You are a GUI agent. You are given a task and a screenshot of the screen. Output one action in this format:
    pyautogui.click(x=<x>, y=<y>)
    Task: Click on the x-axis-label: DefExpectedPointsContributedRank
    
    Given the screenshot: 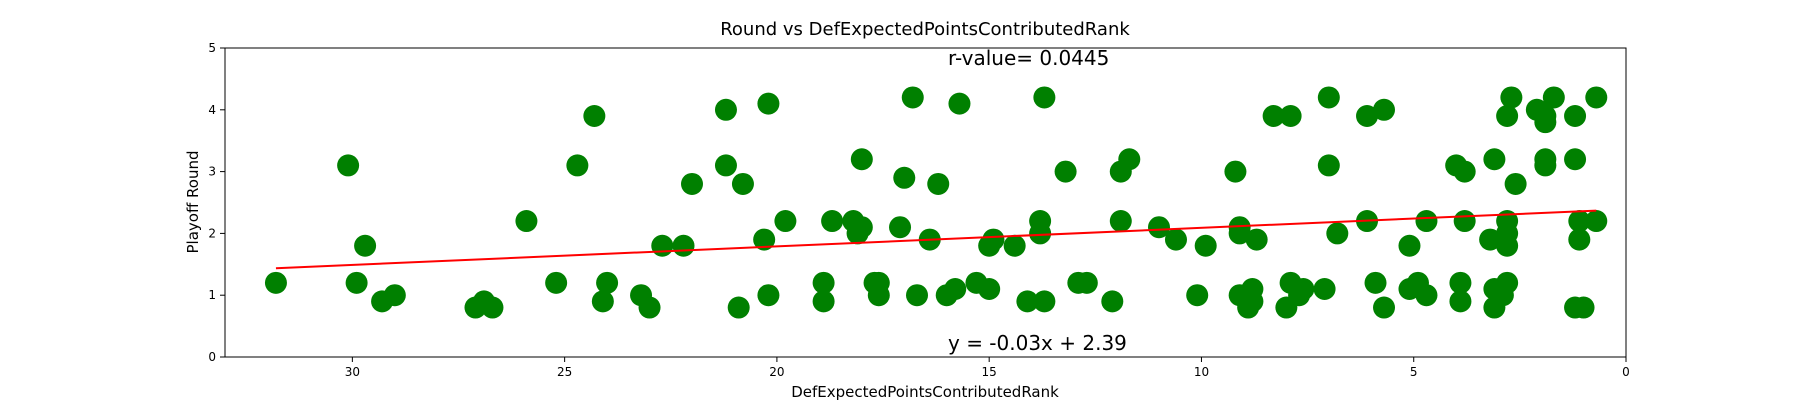 What is the action you would take?
    pyautogui.click(x=925, y=391)
    